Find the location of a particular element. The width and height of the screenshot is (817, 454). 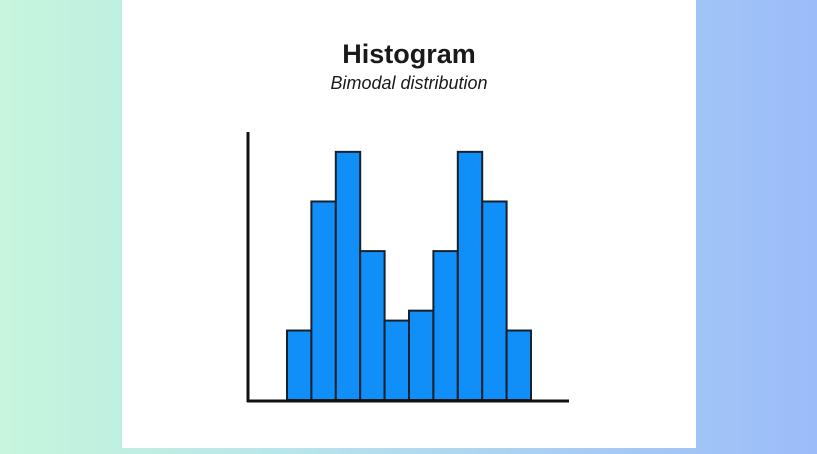

chart-title: Histogram is located at coordinates (409, 54).